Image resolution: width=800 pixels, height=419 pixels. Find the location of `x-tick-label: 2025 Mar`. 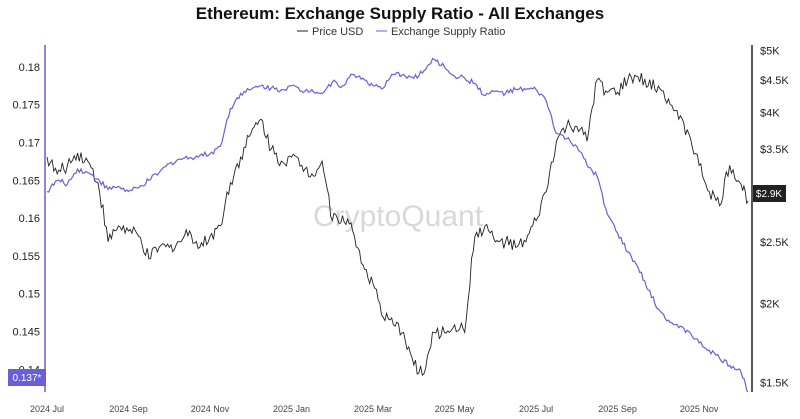

x-tick-label: 2025 Mar is located at coordinates (373, 409).